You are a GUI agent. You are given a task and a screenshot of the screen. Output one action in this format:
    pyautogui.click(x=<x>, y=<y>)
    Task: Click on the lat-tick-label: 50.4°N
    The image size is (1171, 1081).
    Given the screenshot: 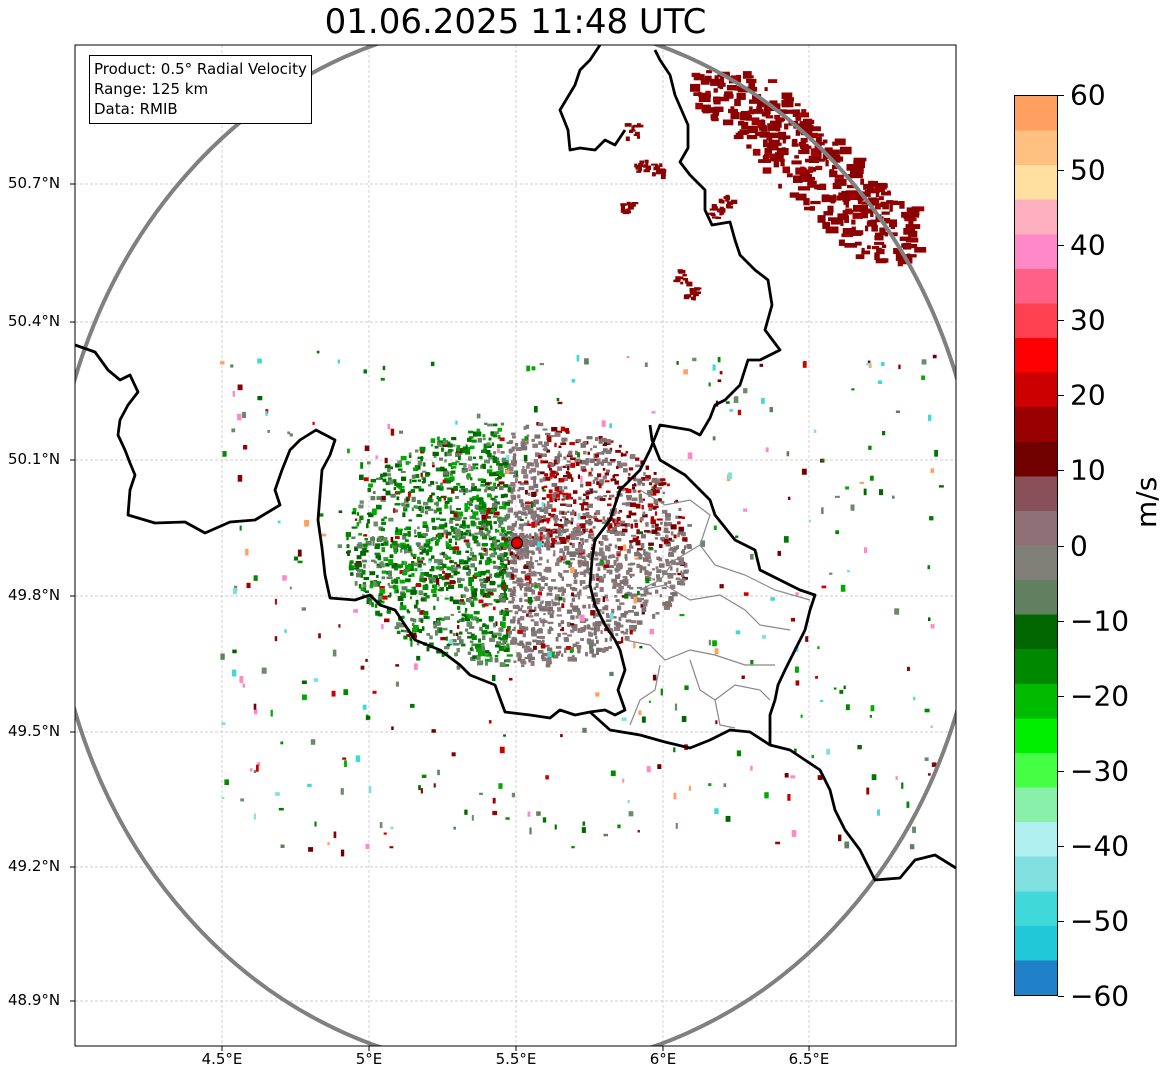 What is the action you would take?
    pyautogui.click(x=34, y=321)
    